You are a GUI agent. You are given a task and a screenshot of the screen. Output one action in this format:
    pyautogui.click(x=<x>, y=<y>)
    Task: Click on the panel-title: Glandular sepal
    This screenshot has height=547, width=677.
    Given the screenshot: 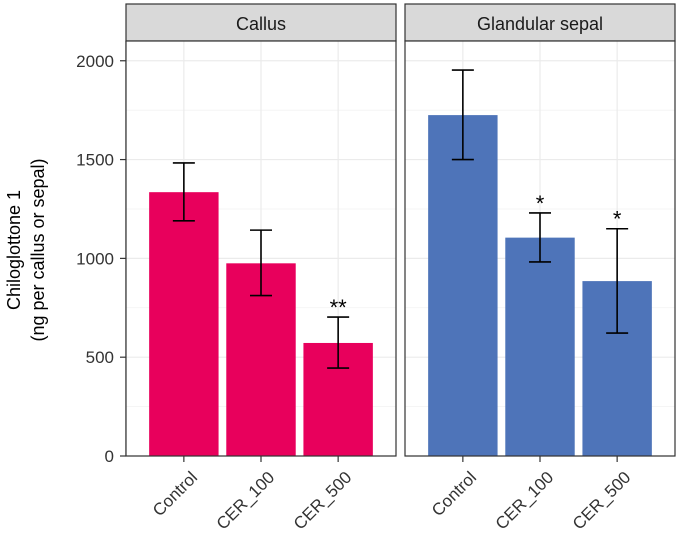 What is the action you would take?
    pyautogui.click(x=540, y=24)
    